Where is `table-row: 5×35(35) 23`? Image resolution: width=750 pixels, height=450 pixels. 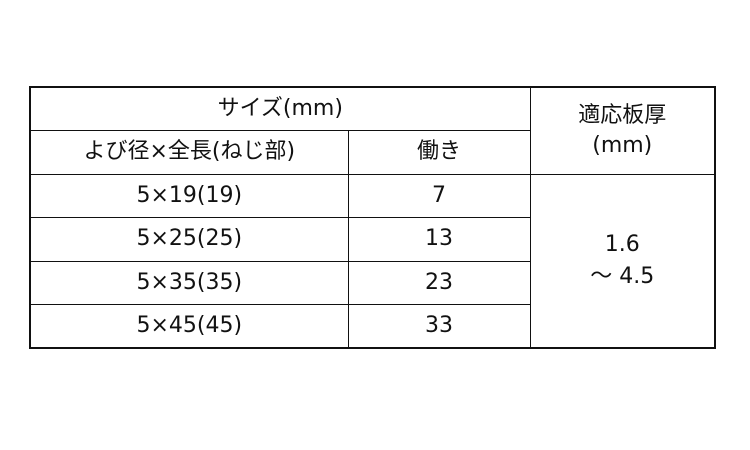
table-row: 5×35(35) 23 is located at coordinates (372, 282).